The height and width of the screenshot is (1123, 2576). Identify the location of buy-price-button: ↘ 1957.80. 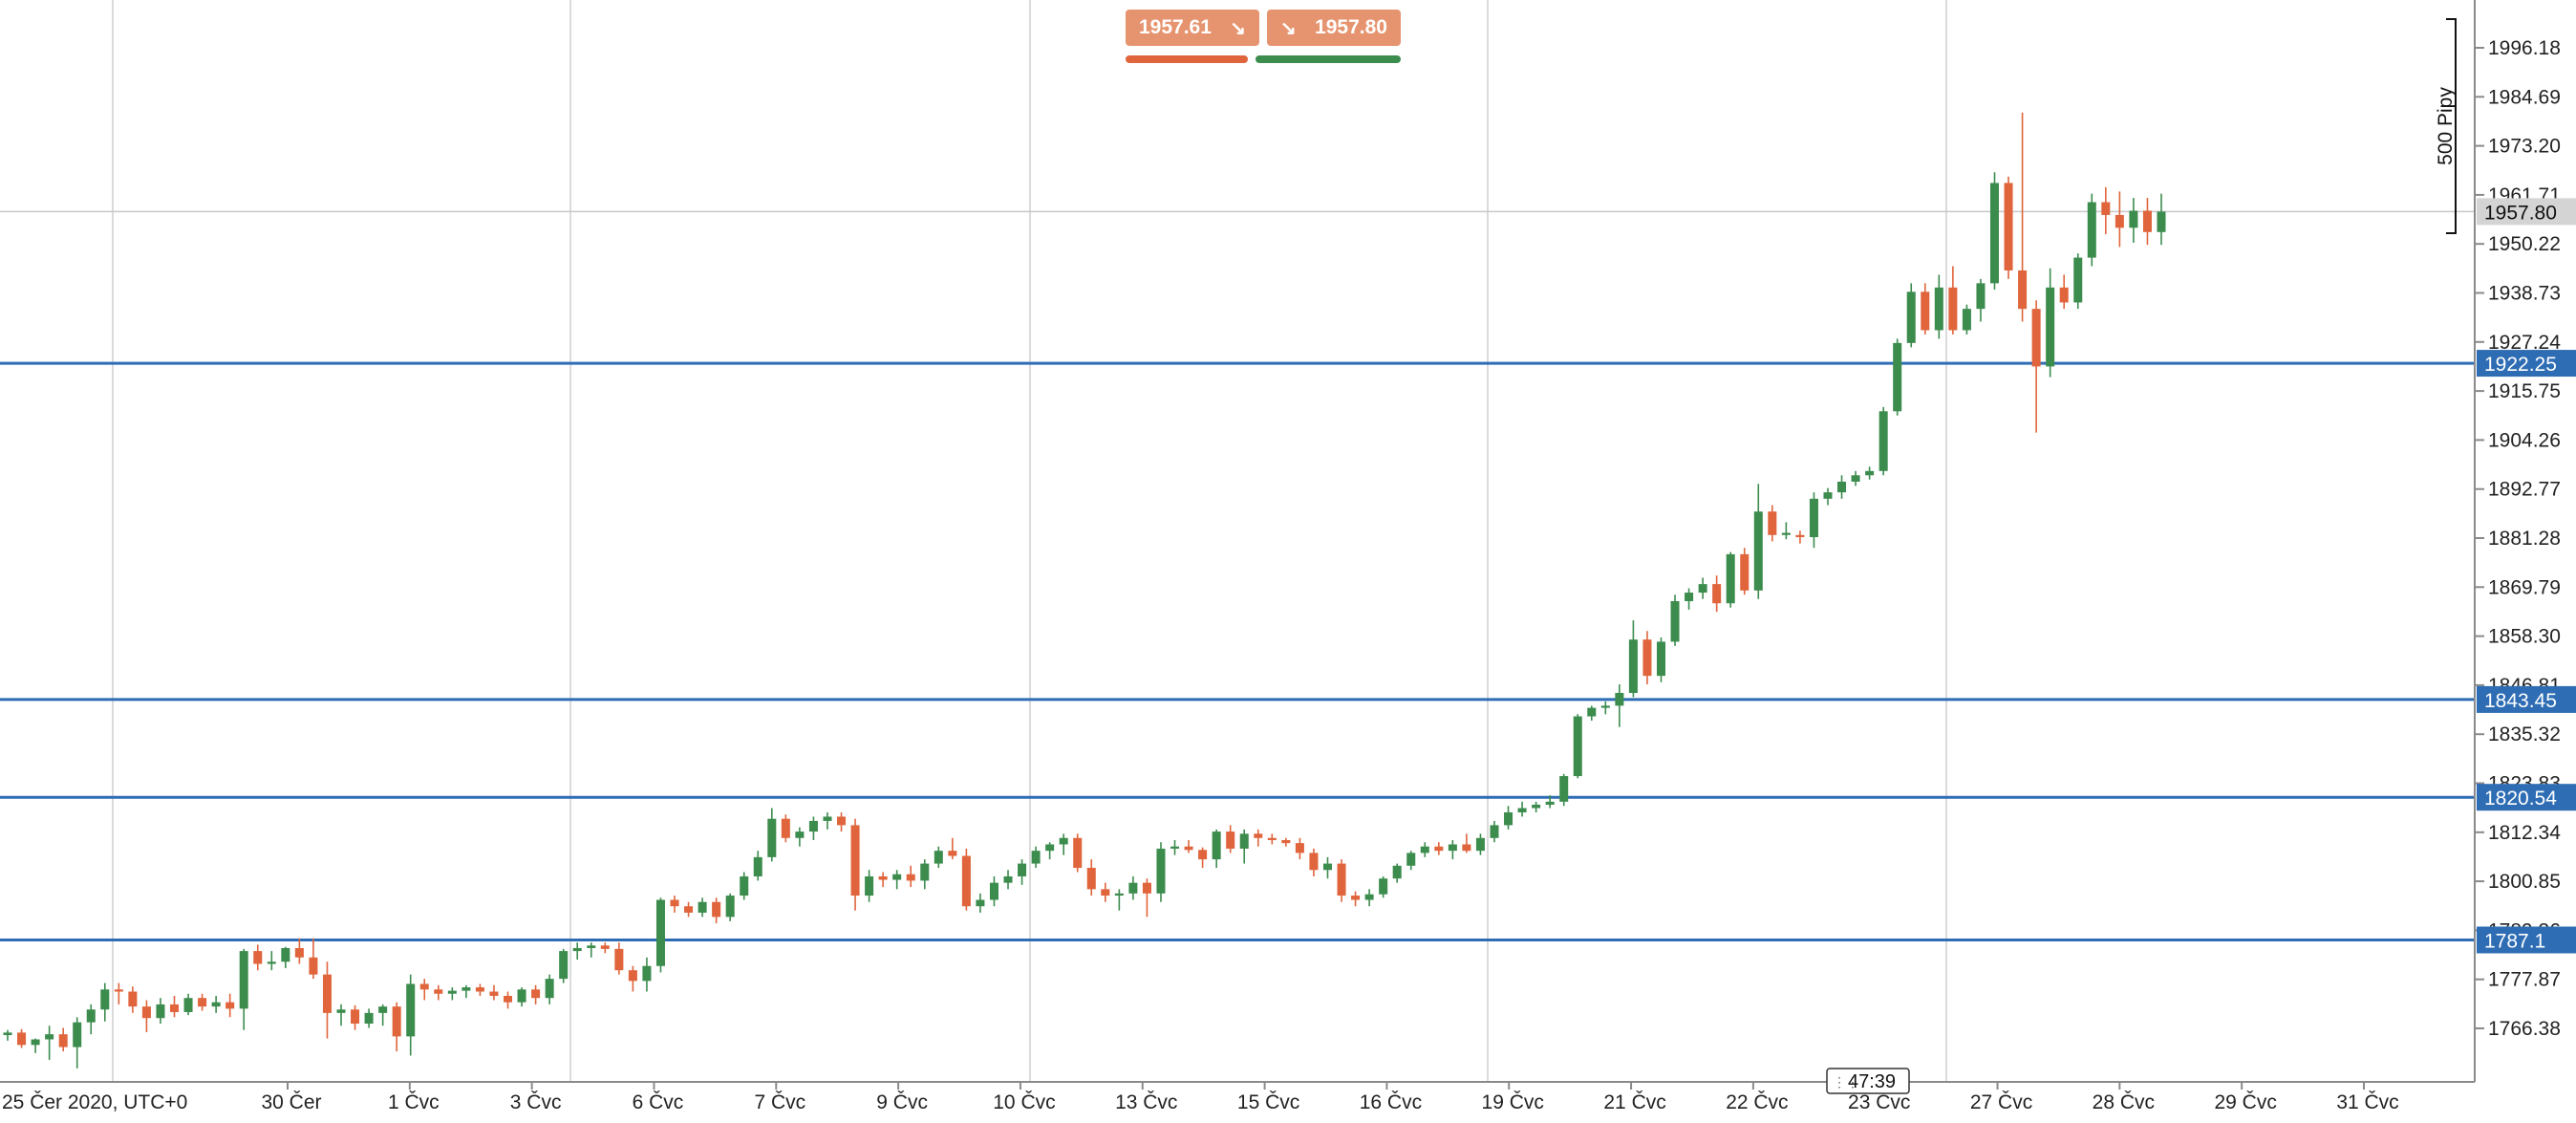
(1334, 28).